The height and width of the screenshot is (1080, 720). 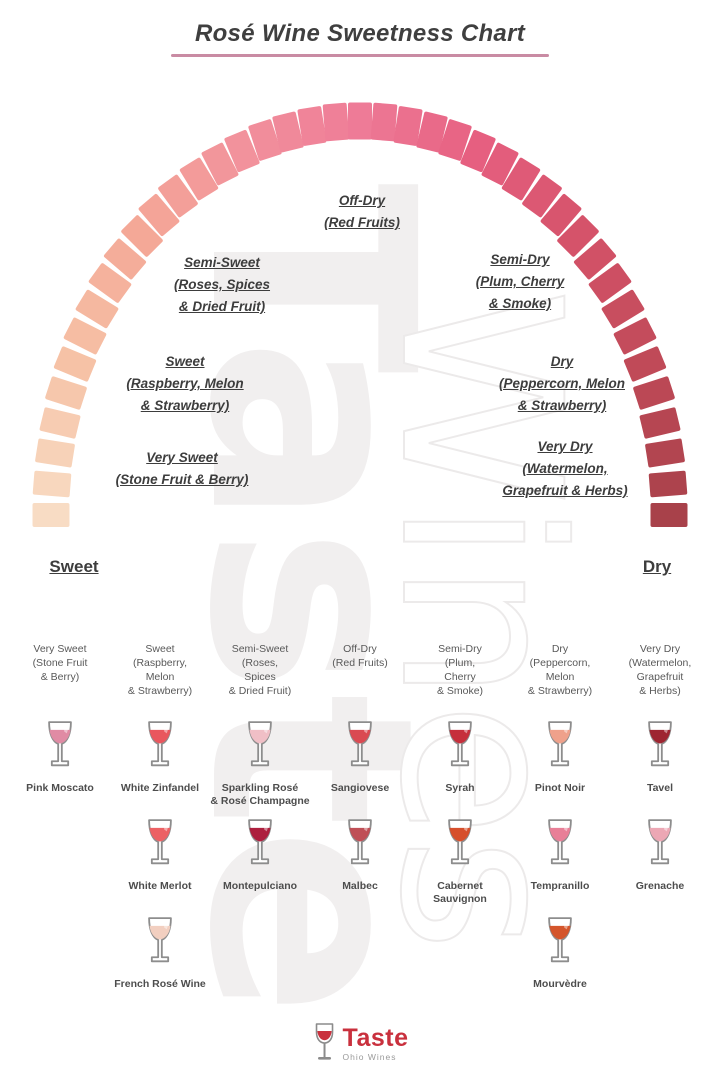 I want to click on gauge-end-sweet: Sweet, so click(x=74, y=566).